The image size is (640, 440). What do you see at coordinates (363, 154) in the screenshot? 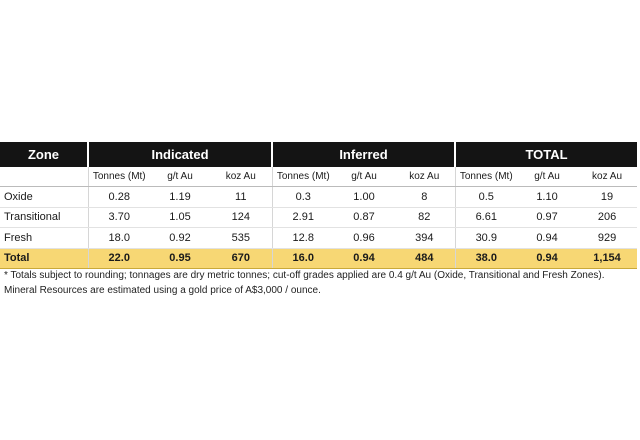
I see `group-header: Inferred` at bounding box center [363, 154].